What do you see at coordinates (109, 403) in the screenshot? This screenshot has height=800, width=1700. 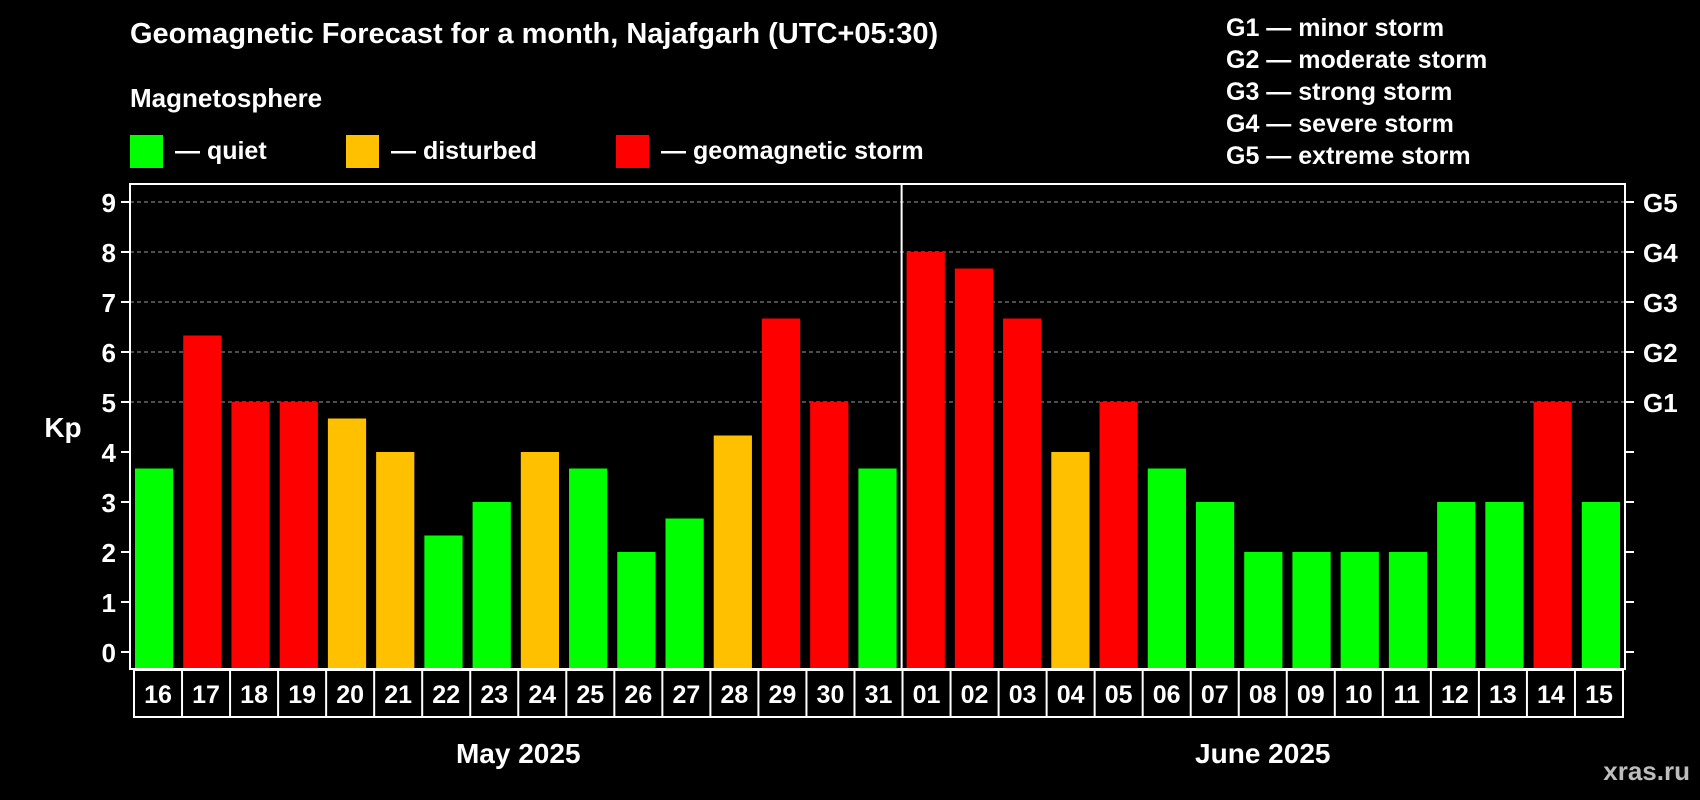 I see `y-tick-label-5: 5` at bounding box center [109, 403].